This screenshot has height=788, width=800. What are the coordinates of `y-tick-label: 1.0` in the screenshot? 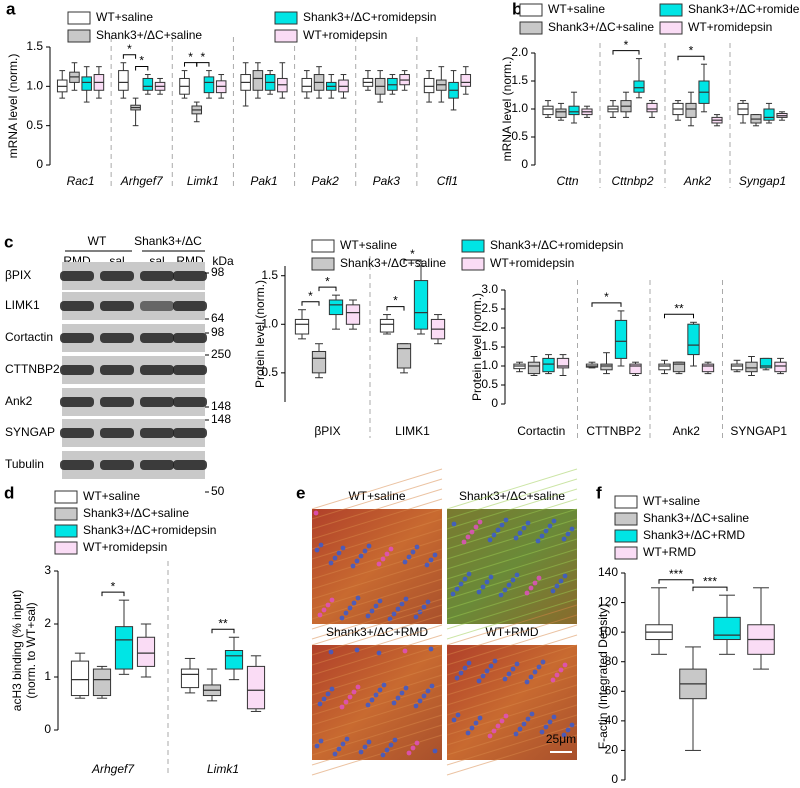 It's located at (489, 365).